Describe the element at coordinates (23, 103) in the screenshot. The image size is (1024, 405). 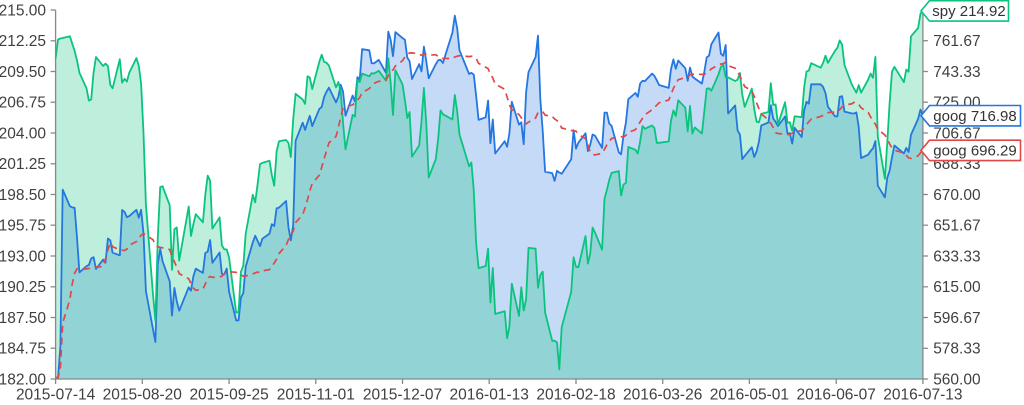
I see `svg-text: 206.75` at that location.